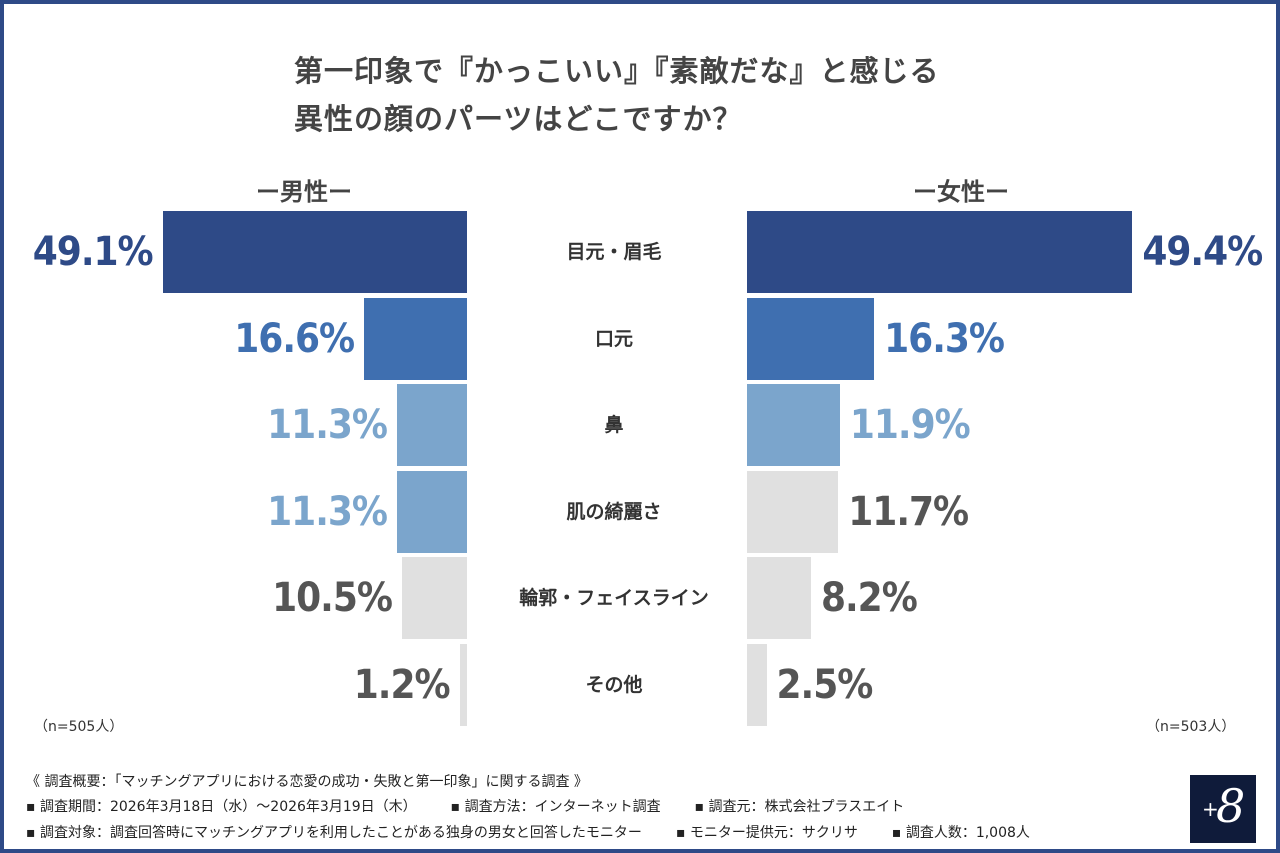 This screenshot has height=853, width=1280. I want to click on male-header: ー男性ー, so click(304, 192).